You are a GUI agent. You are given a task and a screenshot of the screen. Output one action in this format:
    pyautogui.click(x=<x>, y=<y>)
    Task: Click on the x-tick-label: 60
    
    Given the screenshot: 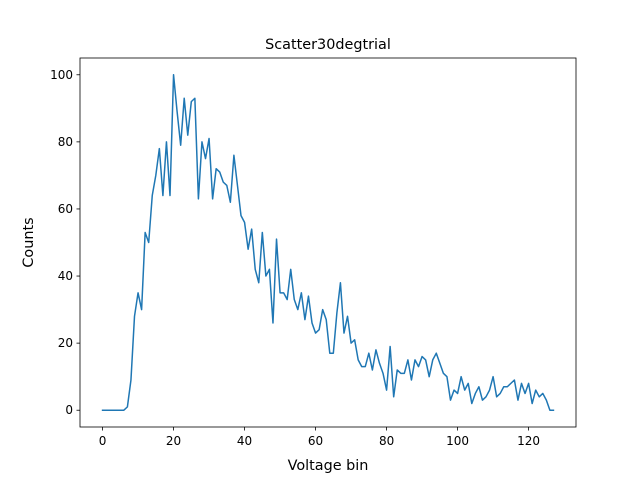 What is the action you would take?
    pyautogui.click(x=315, y=441)
    